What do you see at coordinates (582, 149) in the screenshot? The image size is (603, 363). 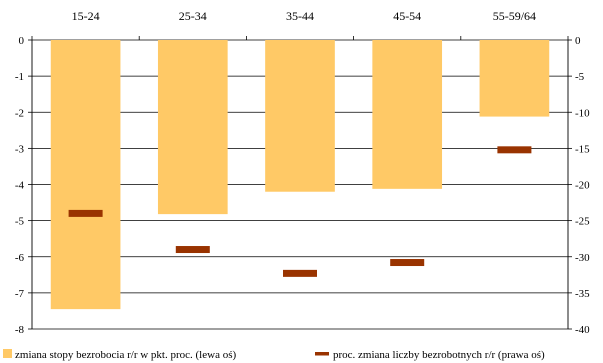 I see `right-tick-label: -15` at bounding box center [582, 149].